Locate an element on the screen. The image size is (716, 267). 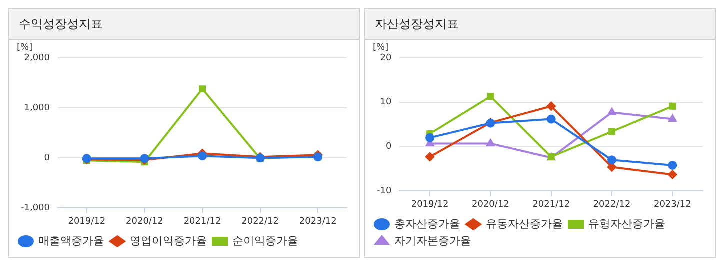
y-tick-label: 10 is located at coordinates (386, 103).